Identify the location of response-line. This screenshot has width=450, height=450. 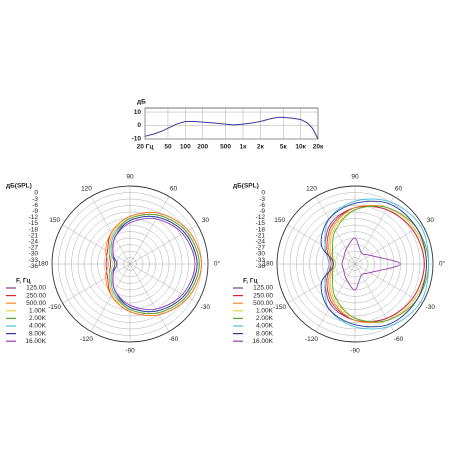
(231, 128).